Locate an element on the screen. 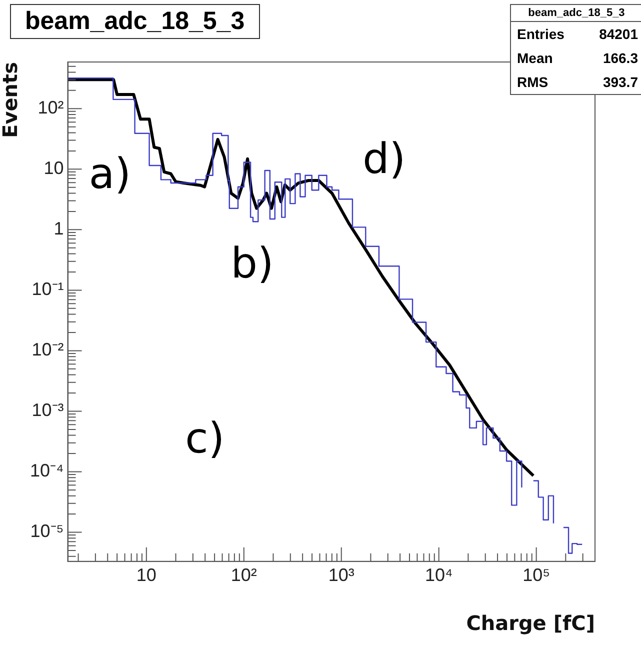 This screenshot has height=649, width=641. text: RMS 393.7 is located at coordinates (577, 82).